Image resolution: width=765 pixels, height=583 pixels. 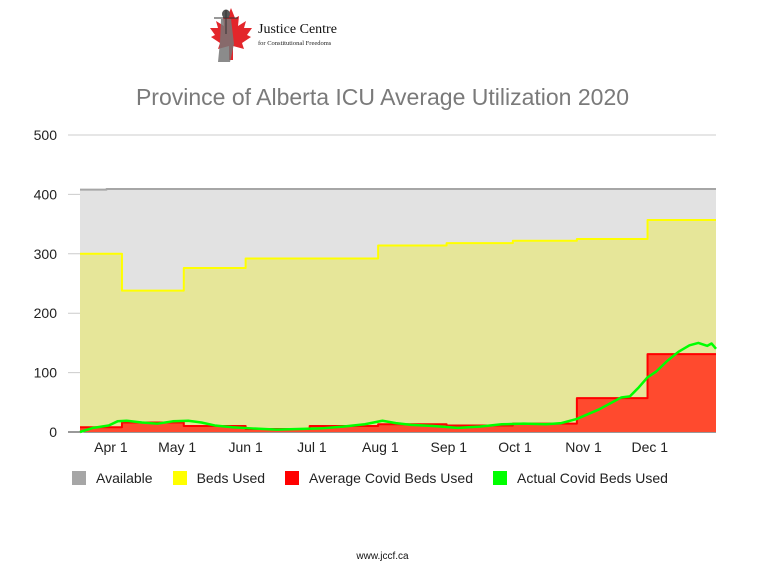 I want to click on y-tick-label: 200, so click(x=46, y=313).